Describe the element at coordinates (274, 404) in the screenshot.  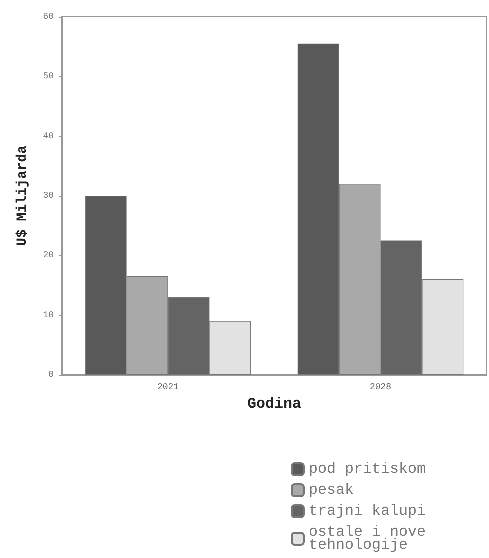
I see `x-axis-title: Godina` at that location.